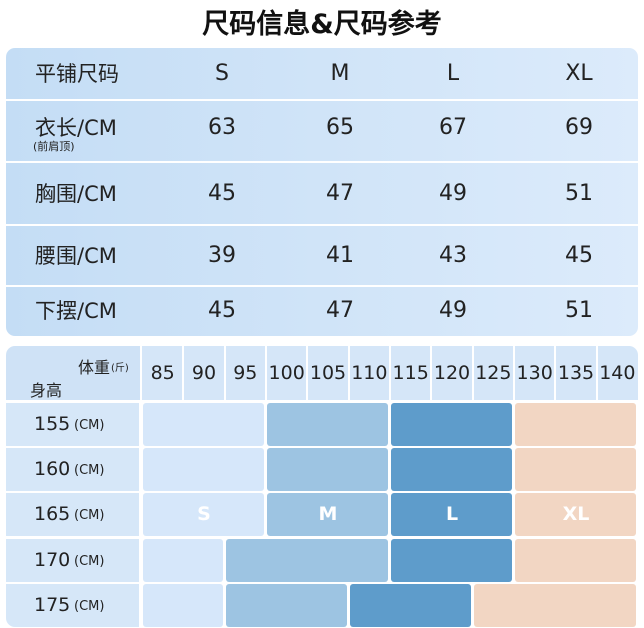 This screenshot has width=644, height=628. What do you see at coordinates (77, 74) in the screenshot?
I see `header-label: 平铺尺码` at bounding box center [77, 74].